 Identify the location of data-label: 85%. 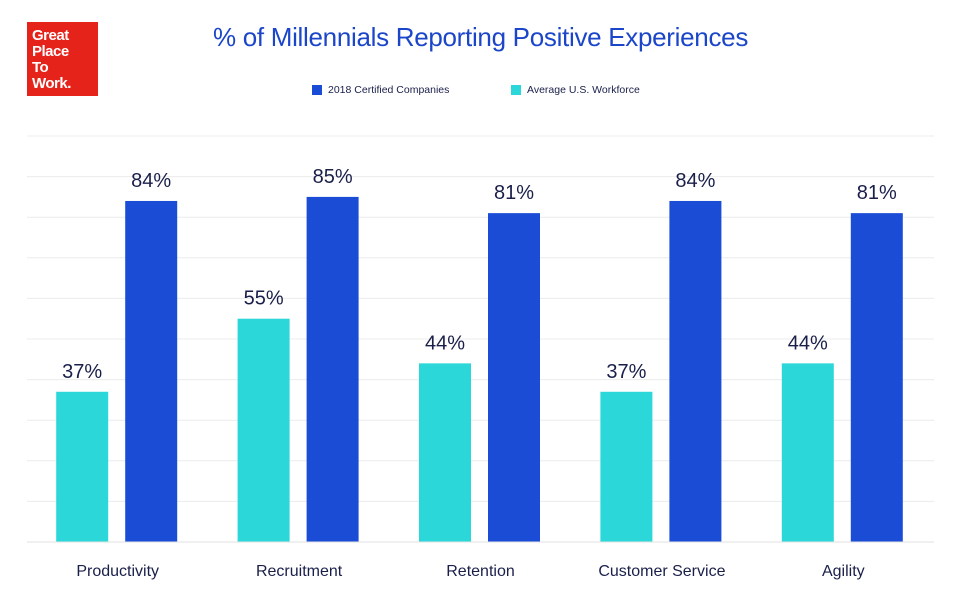
(333, 177).